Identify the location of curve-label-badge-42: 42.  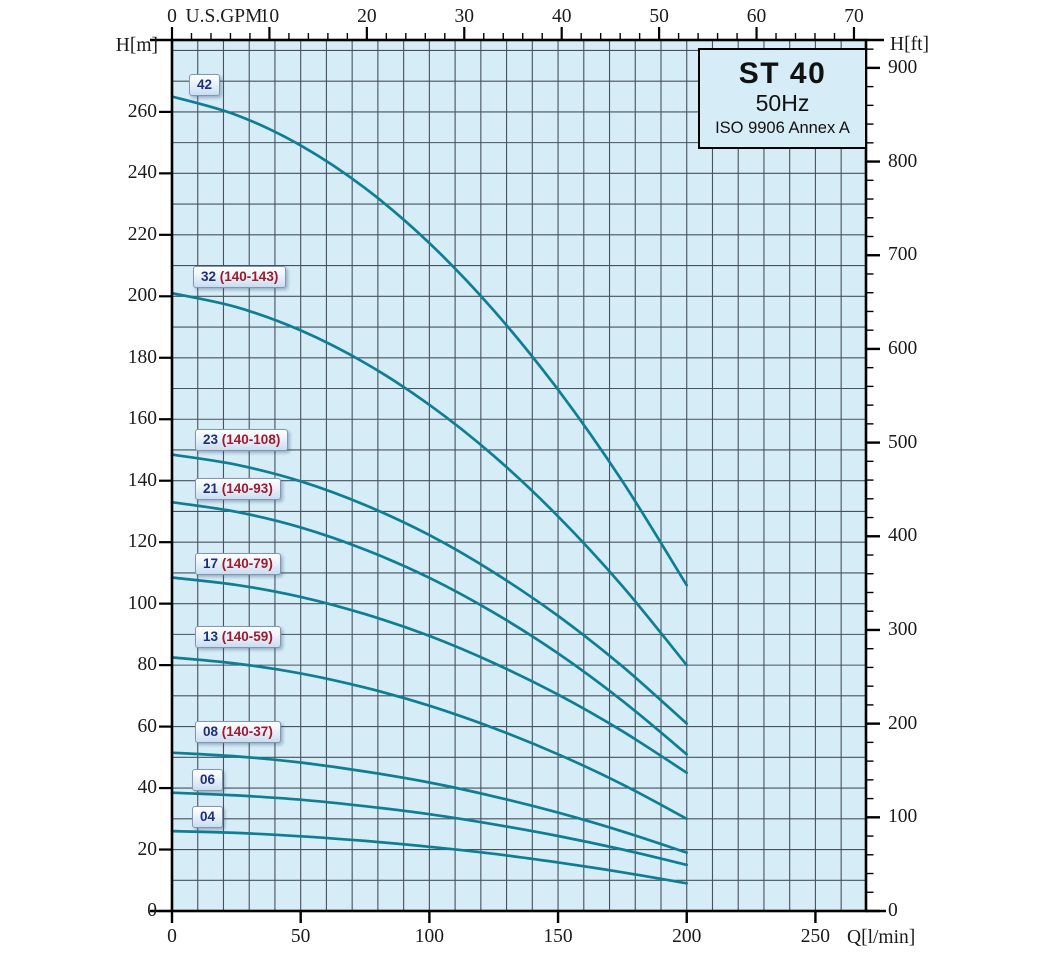
(205, 85).